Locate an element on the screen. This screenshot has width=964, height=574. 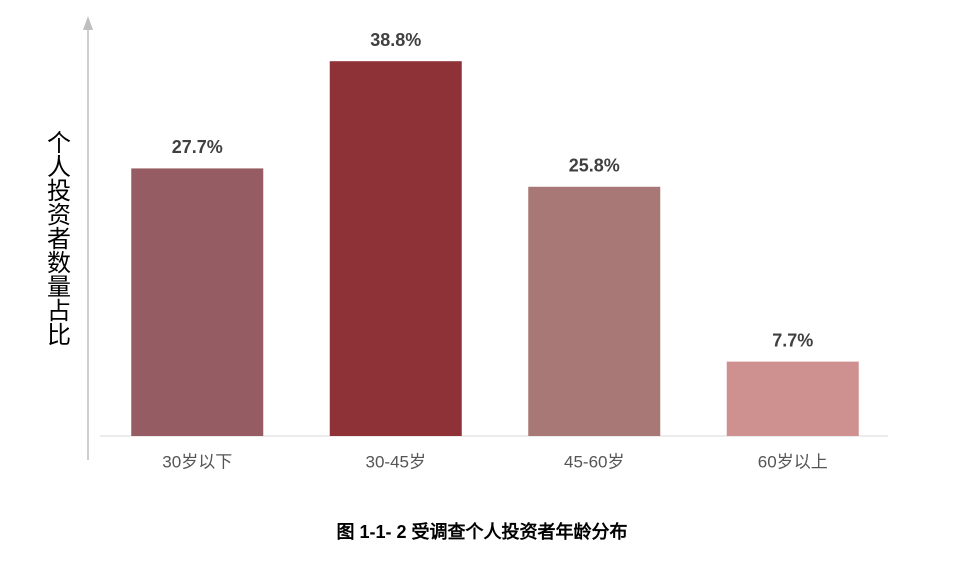
y-axis-arrow is located at coordinates (88, 23).